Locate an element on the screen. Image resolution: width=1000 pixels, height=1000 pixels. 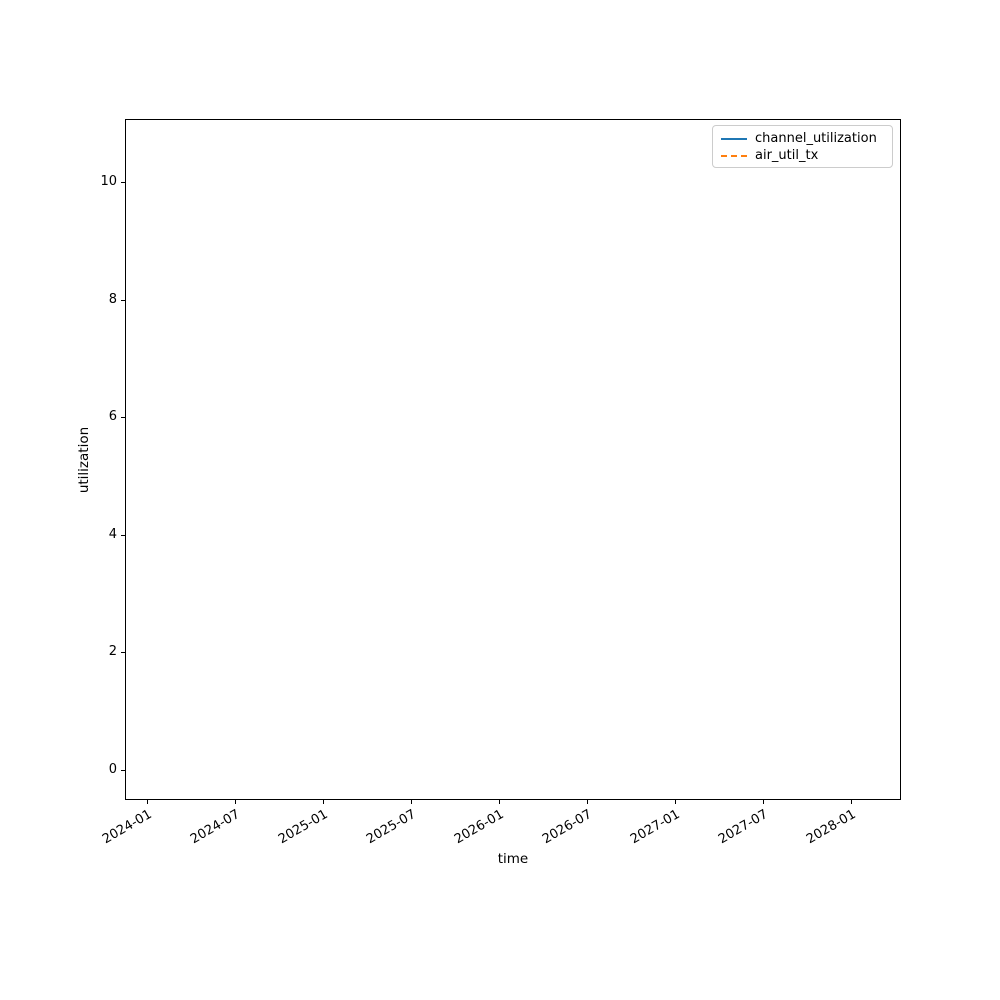
y-tick-label: 2 is located at coordinates (112, 651).